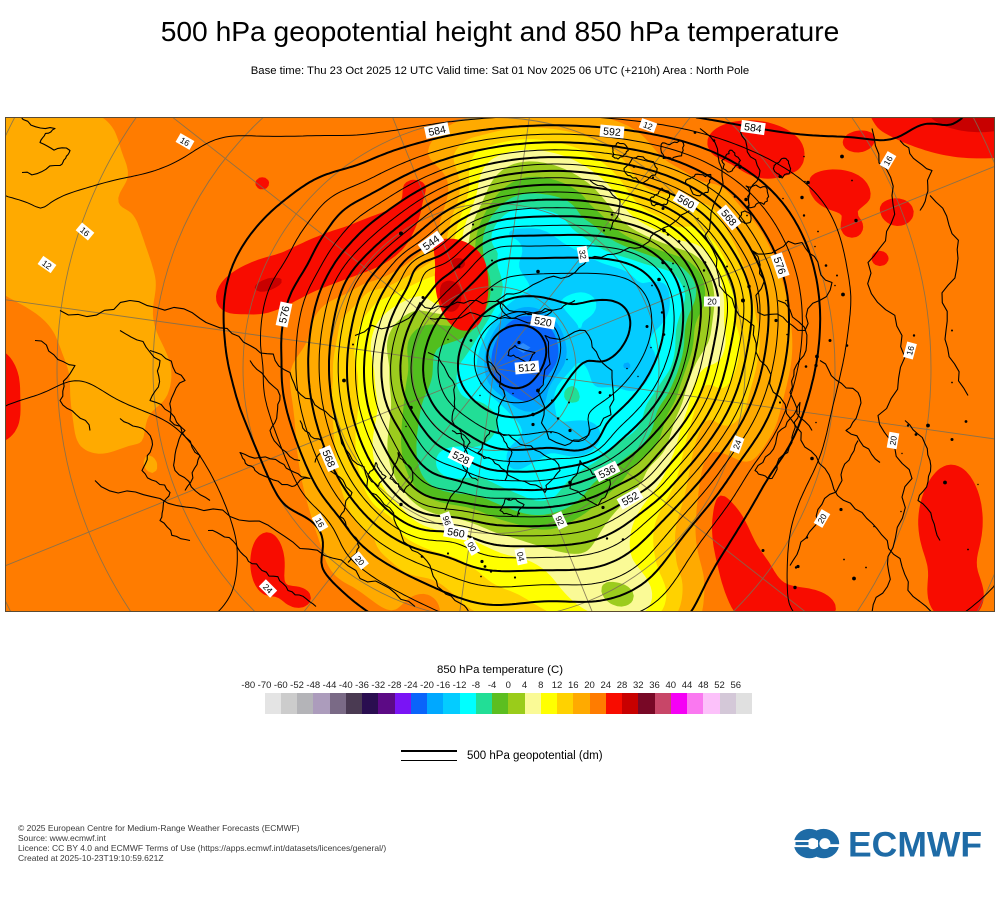 The width and height of the screenshot is (1000, 900). What do you see at coordinates (915, 845) in the screenshot?
I see `svg-text: ECMWF` at bounding box center [915, 845].